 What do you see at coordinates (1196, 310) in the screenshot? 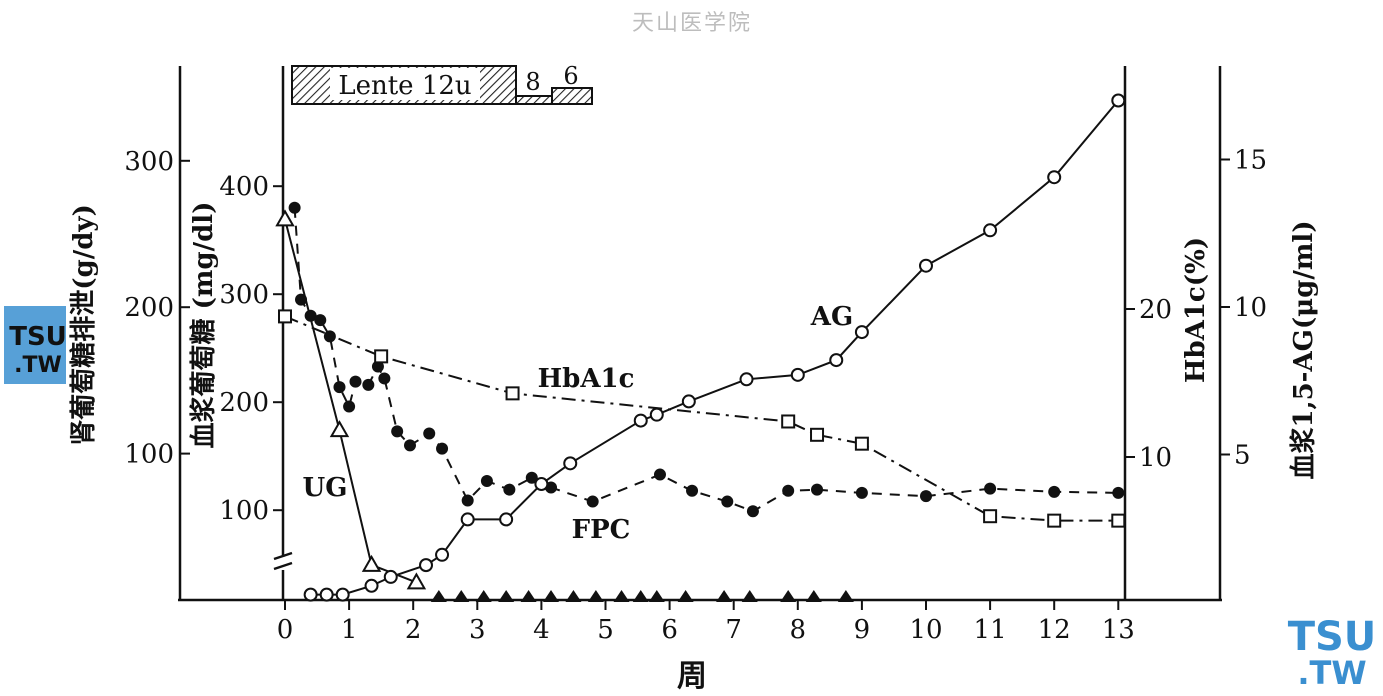
I see `hba1c-axis-label: HbA1c(%)` at bounding box center [1196, 310].